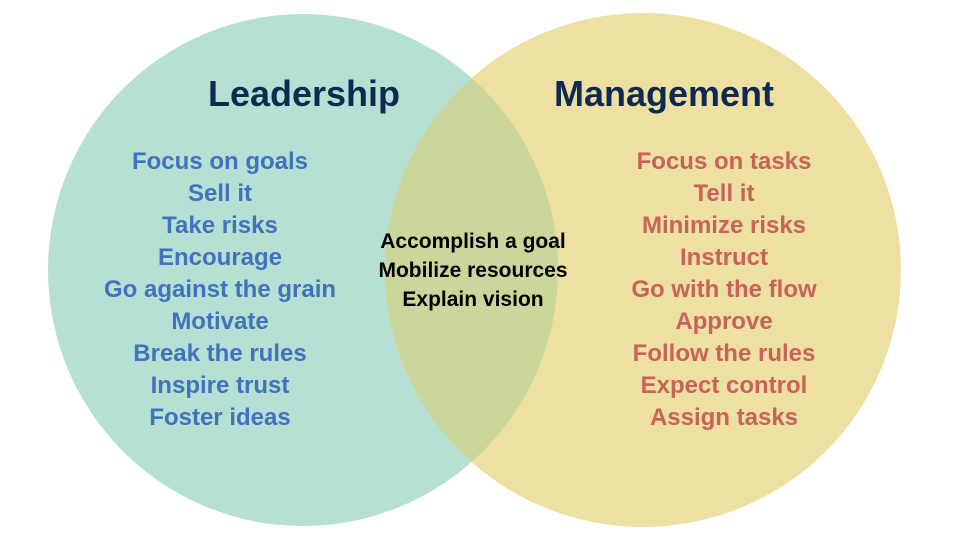  I want to click on leadership-item: Take risks, so click(220, 225).